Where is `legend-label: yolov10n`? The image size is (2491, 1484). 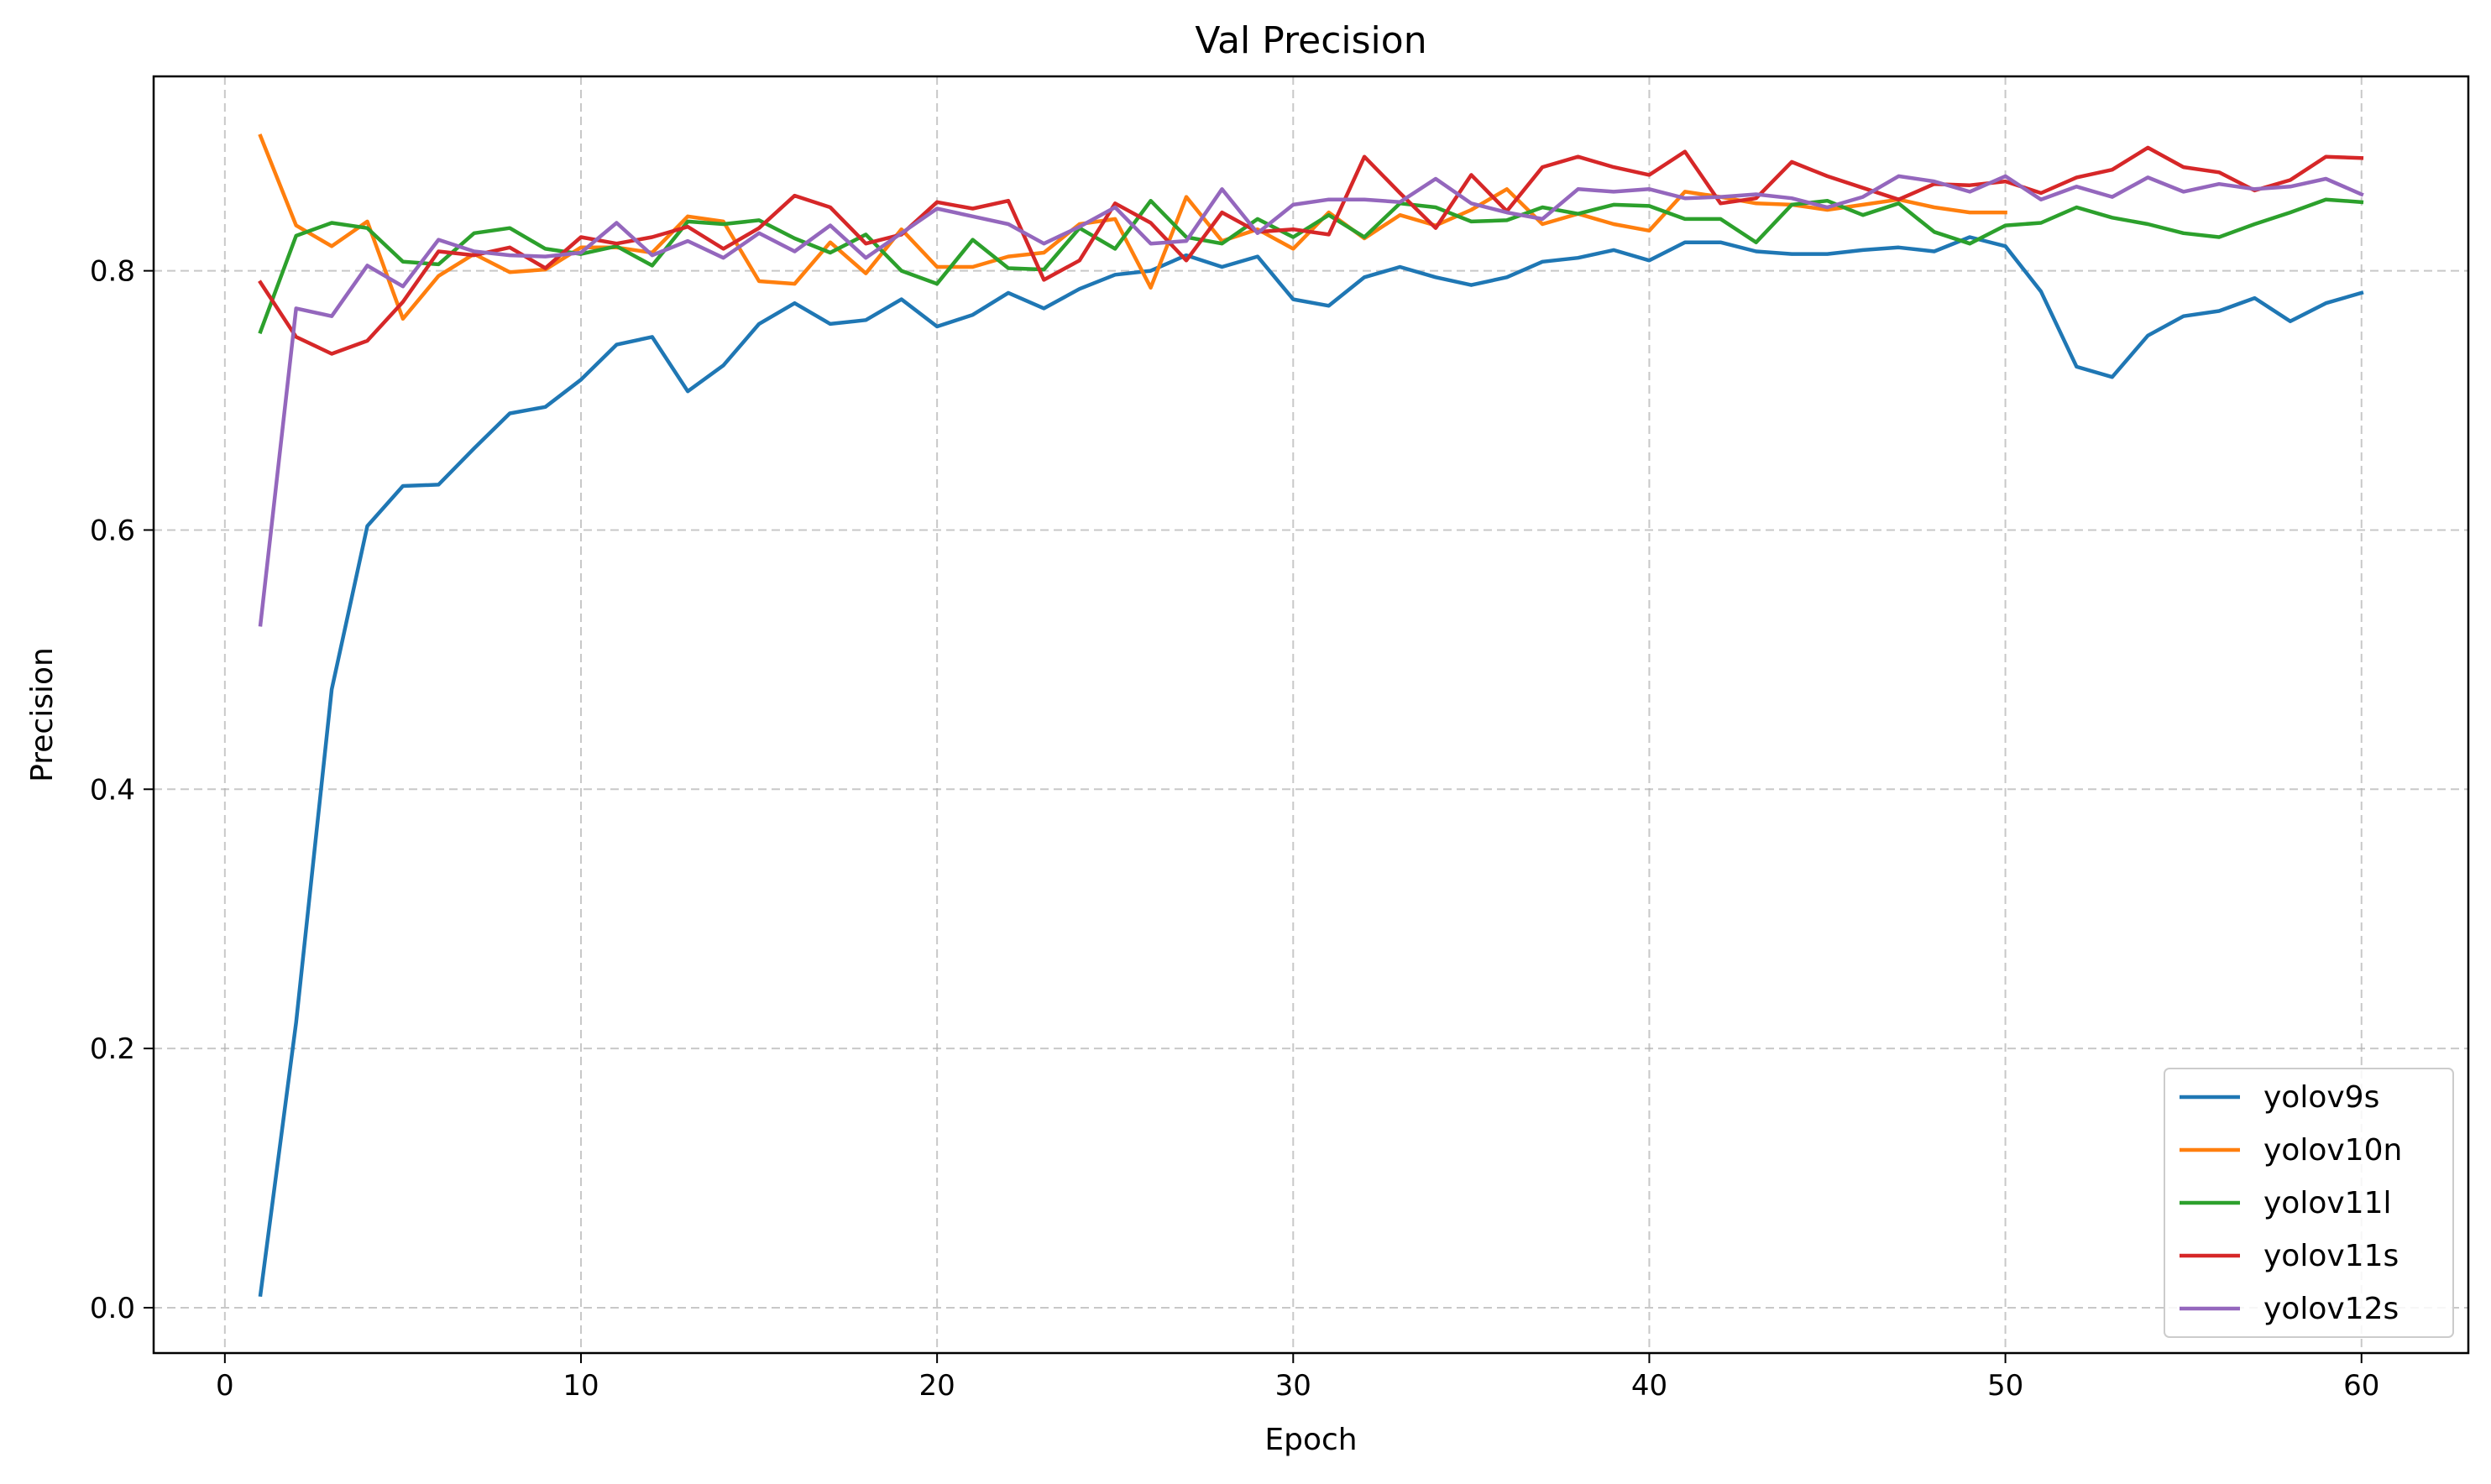
legend-label: yolov10n is located at coordinates (2333, 1150).